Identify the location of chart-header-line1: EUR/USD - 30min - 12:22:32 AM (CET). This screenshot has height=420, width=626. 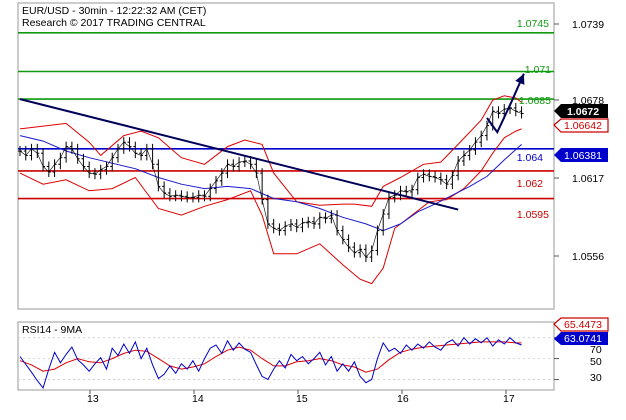
(114, 11).